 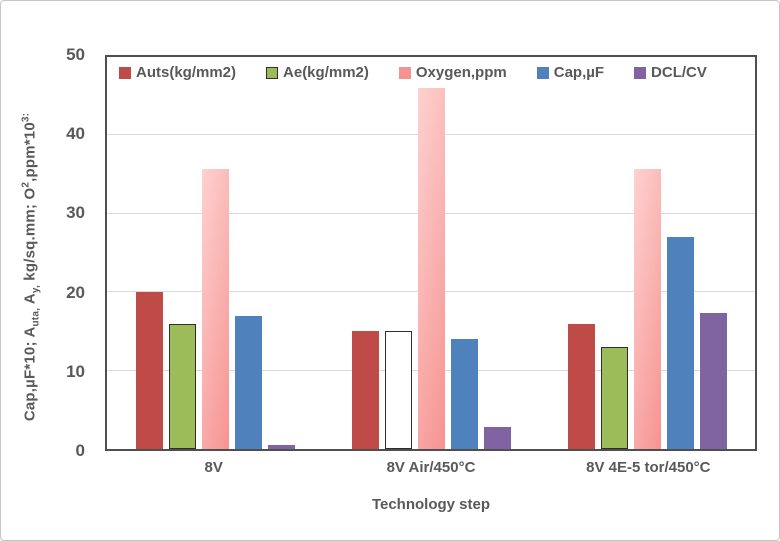 What do you see at coordinates (149, 370) in the screenshot?
I see `bar-series1-cat1` at bounding box center [149, 370].